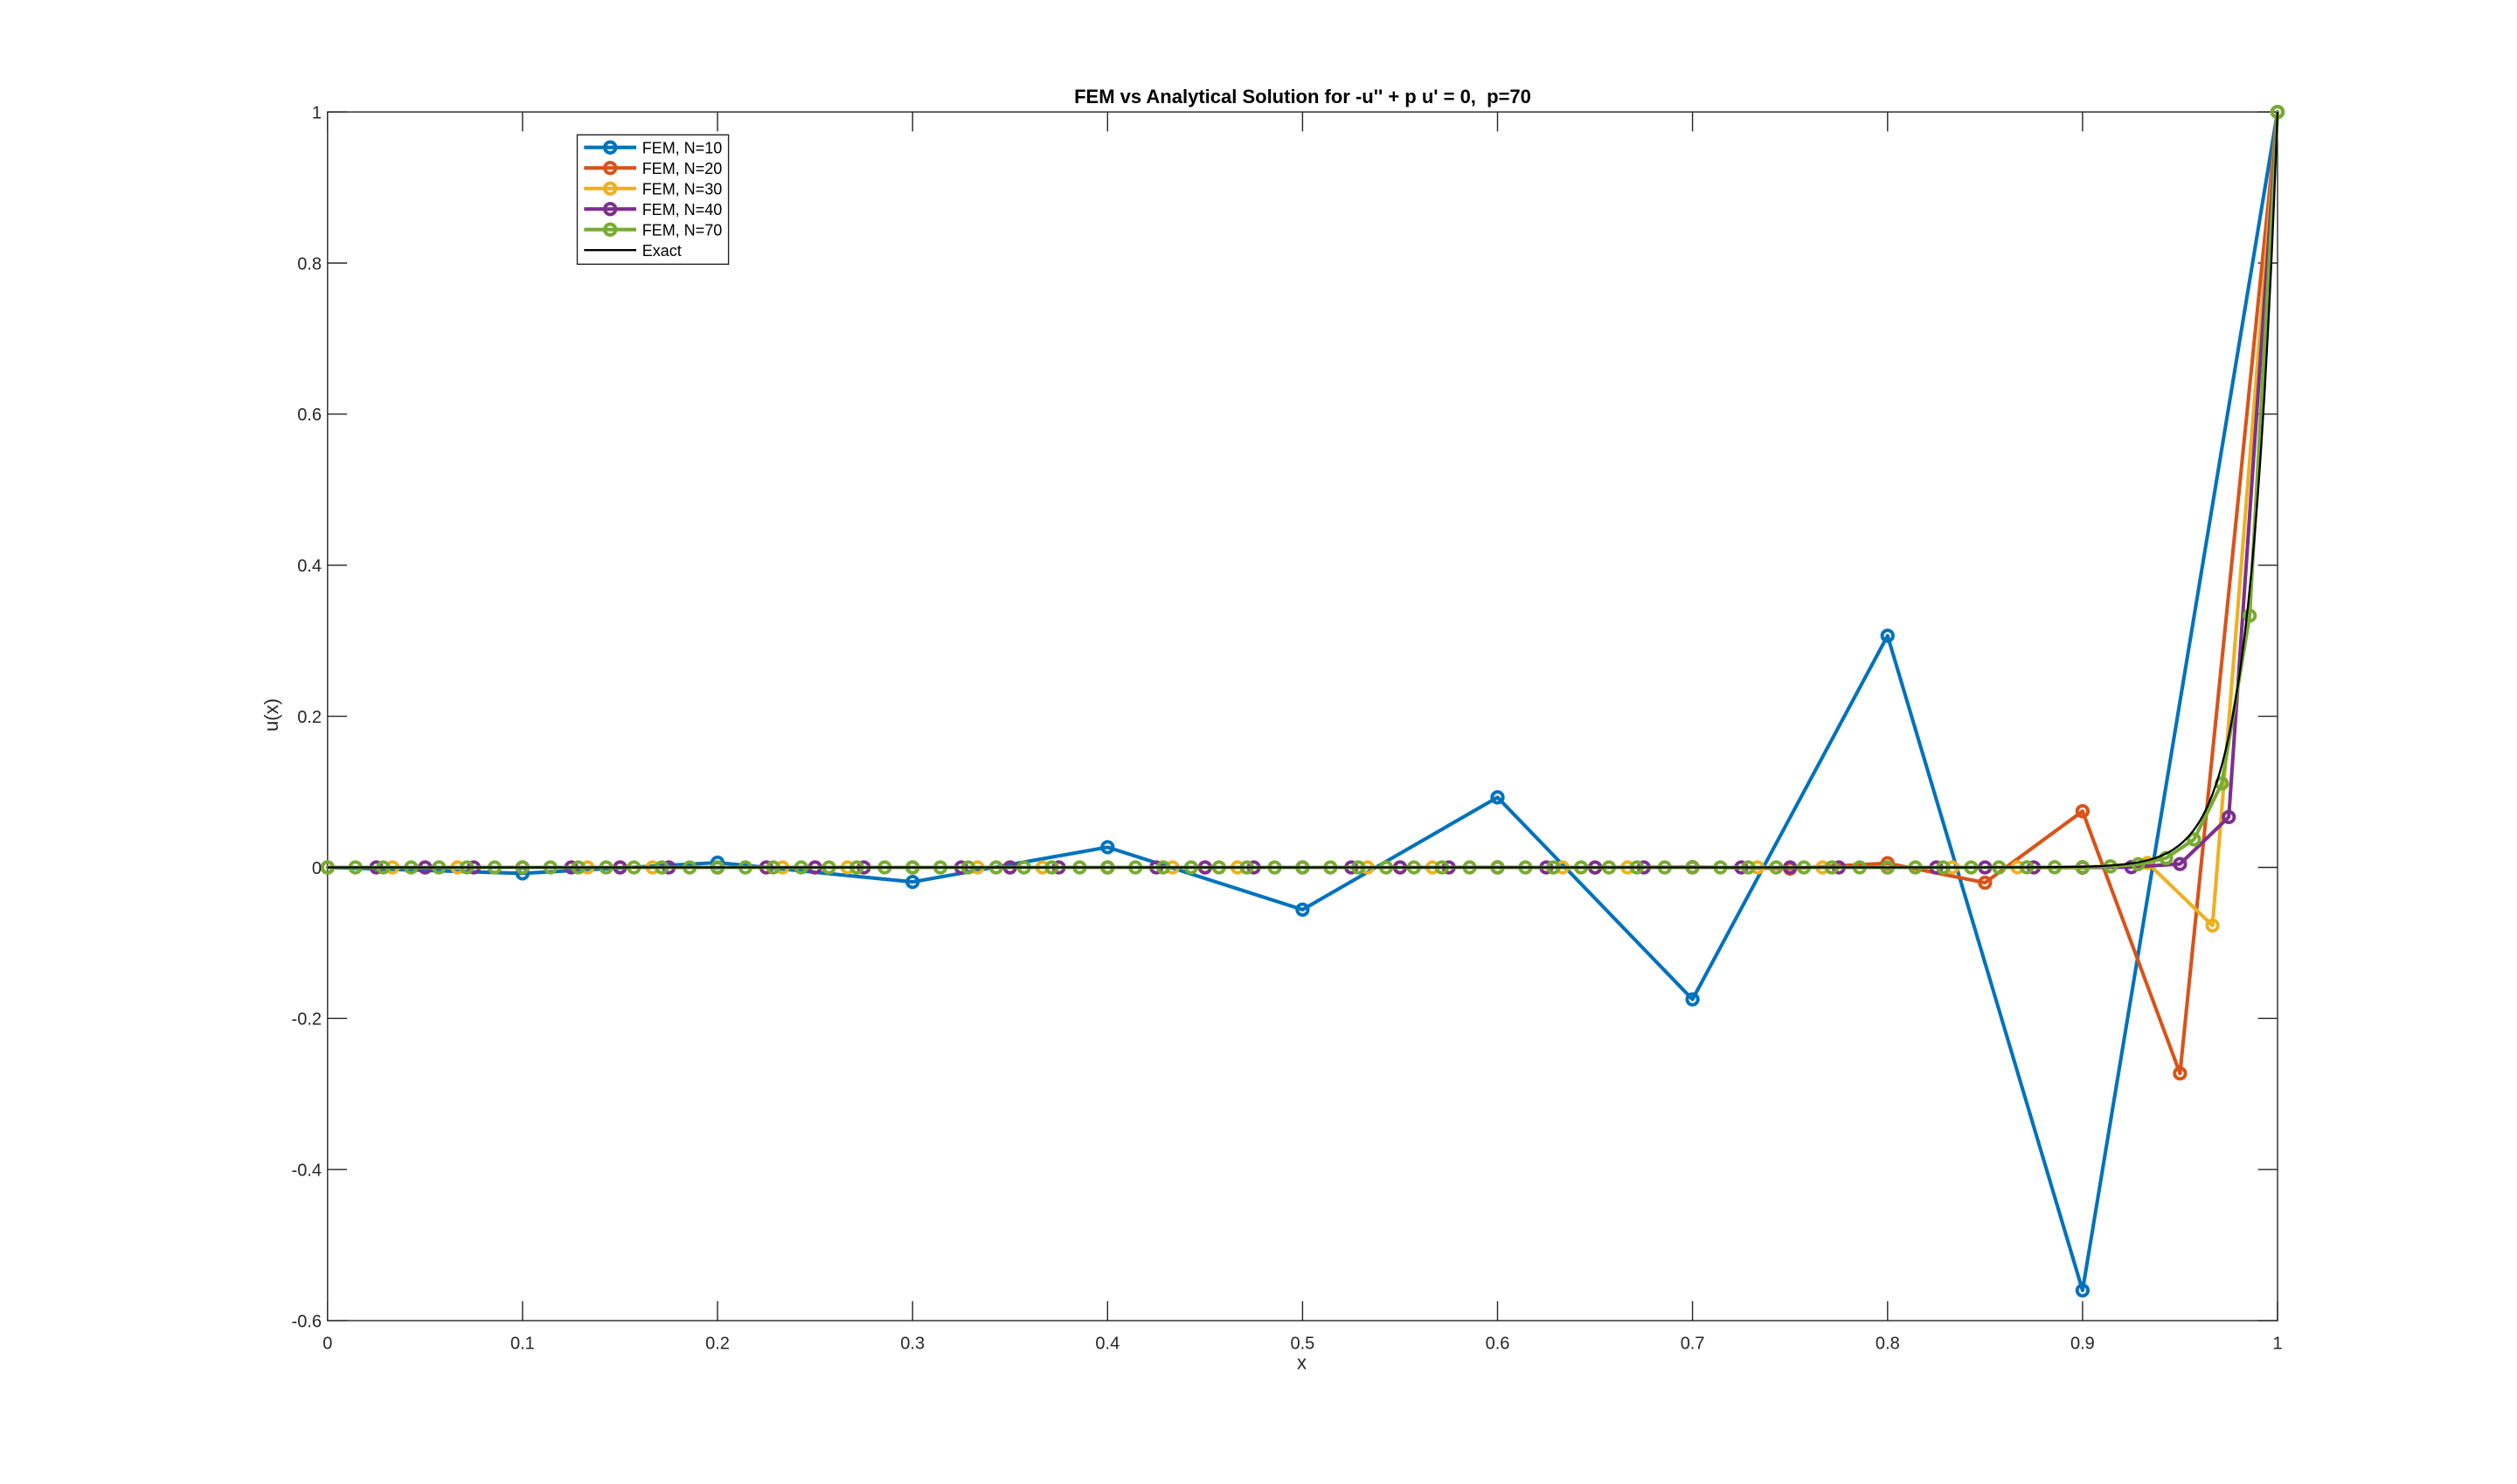  I want to click on svg-text: 0.7, so click(1693, 1344).